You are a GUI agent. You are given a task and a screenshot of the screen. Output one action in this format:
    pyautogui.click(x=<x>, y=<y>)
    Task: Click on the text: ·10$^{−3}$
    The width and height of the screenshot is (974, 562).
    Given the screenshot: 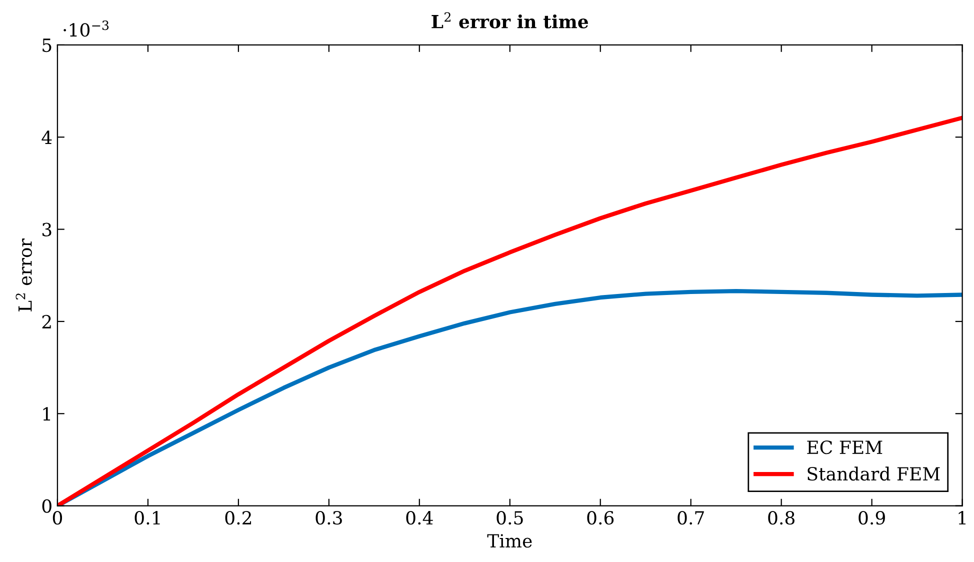 What is the action you would take?
    pyautogui.click(x=86, y=28)
    